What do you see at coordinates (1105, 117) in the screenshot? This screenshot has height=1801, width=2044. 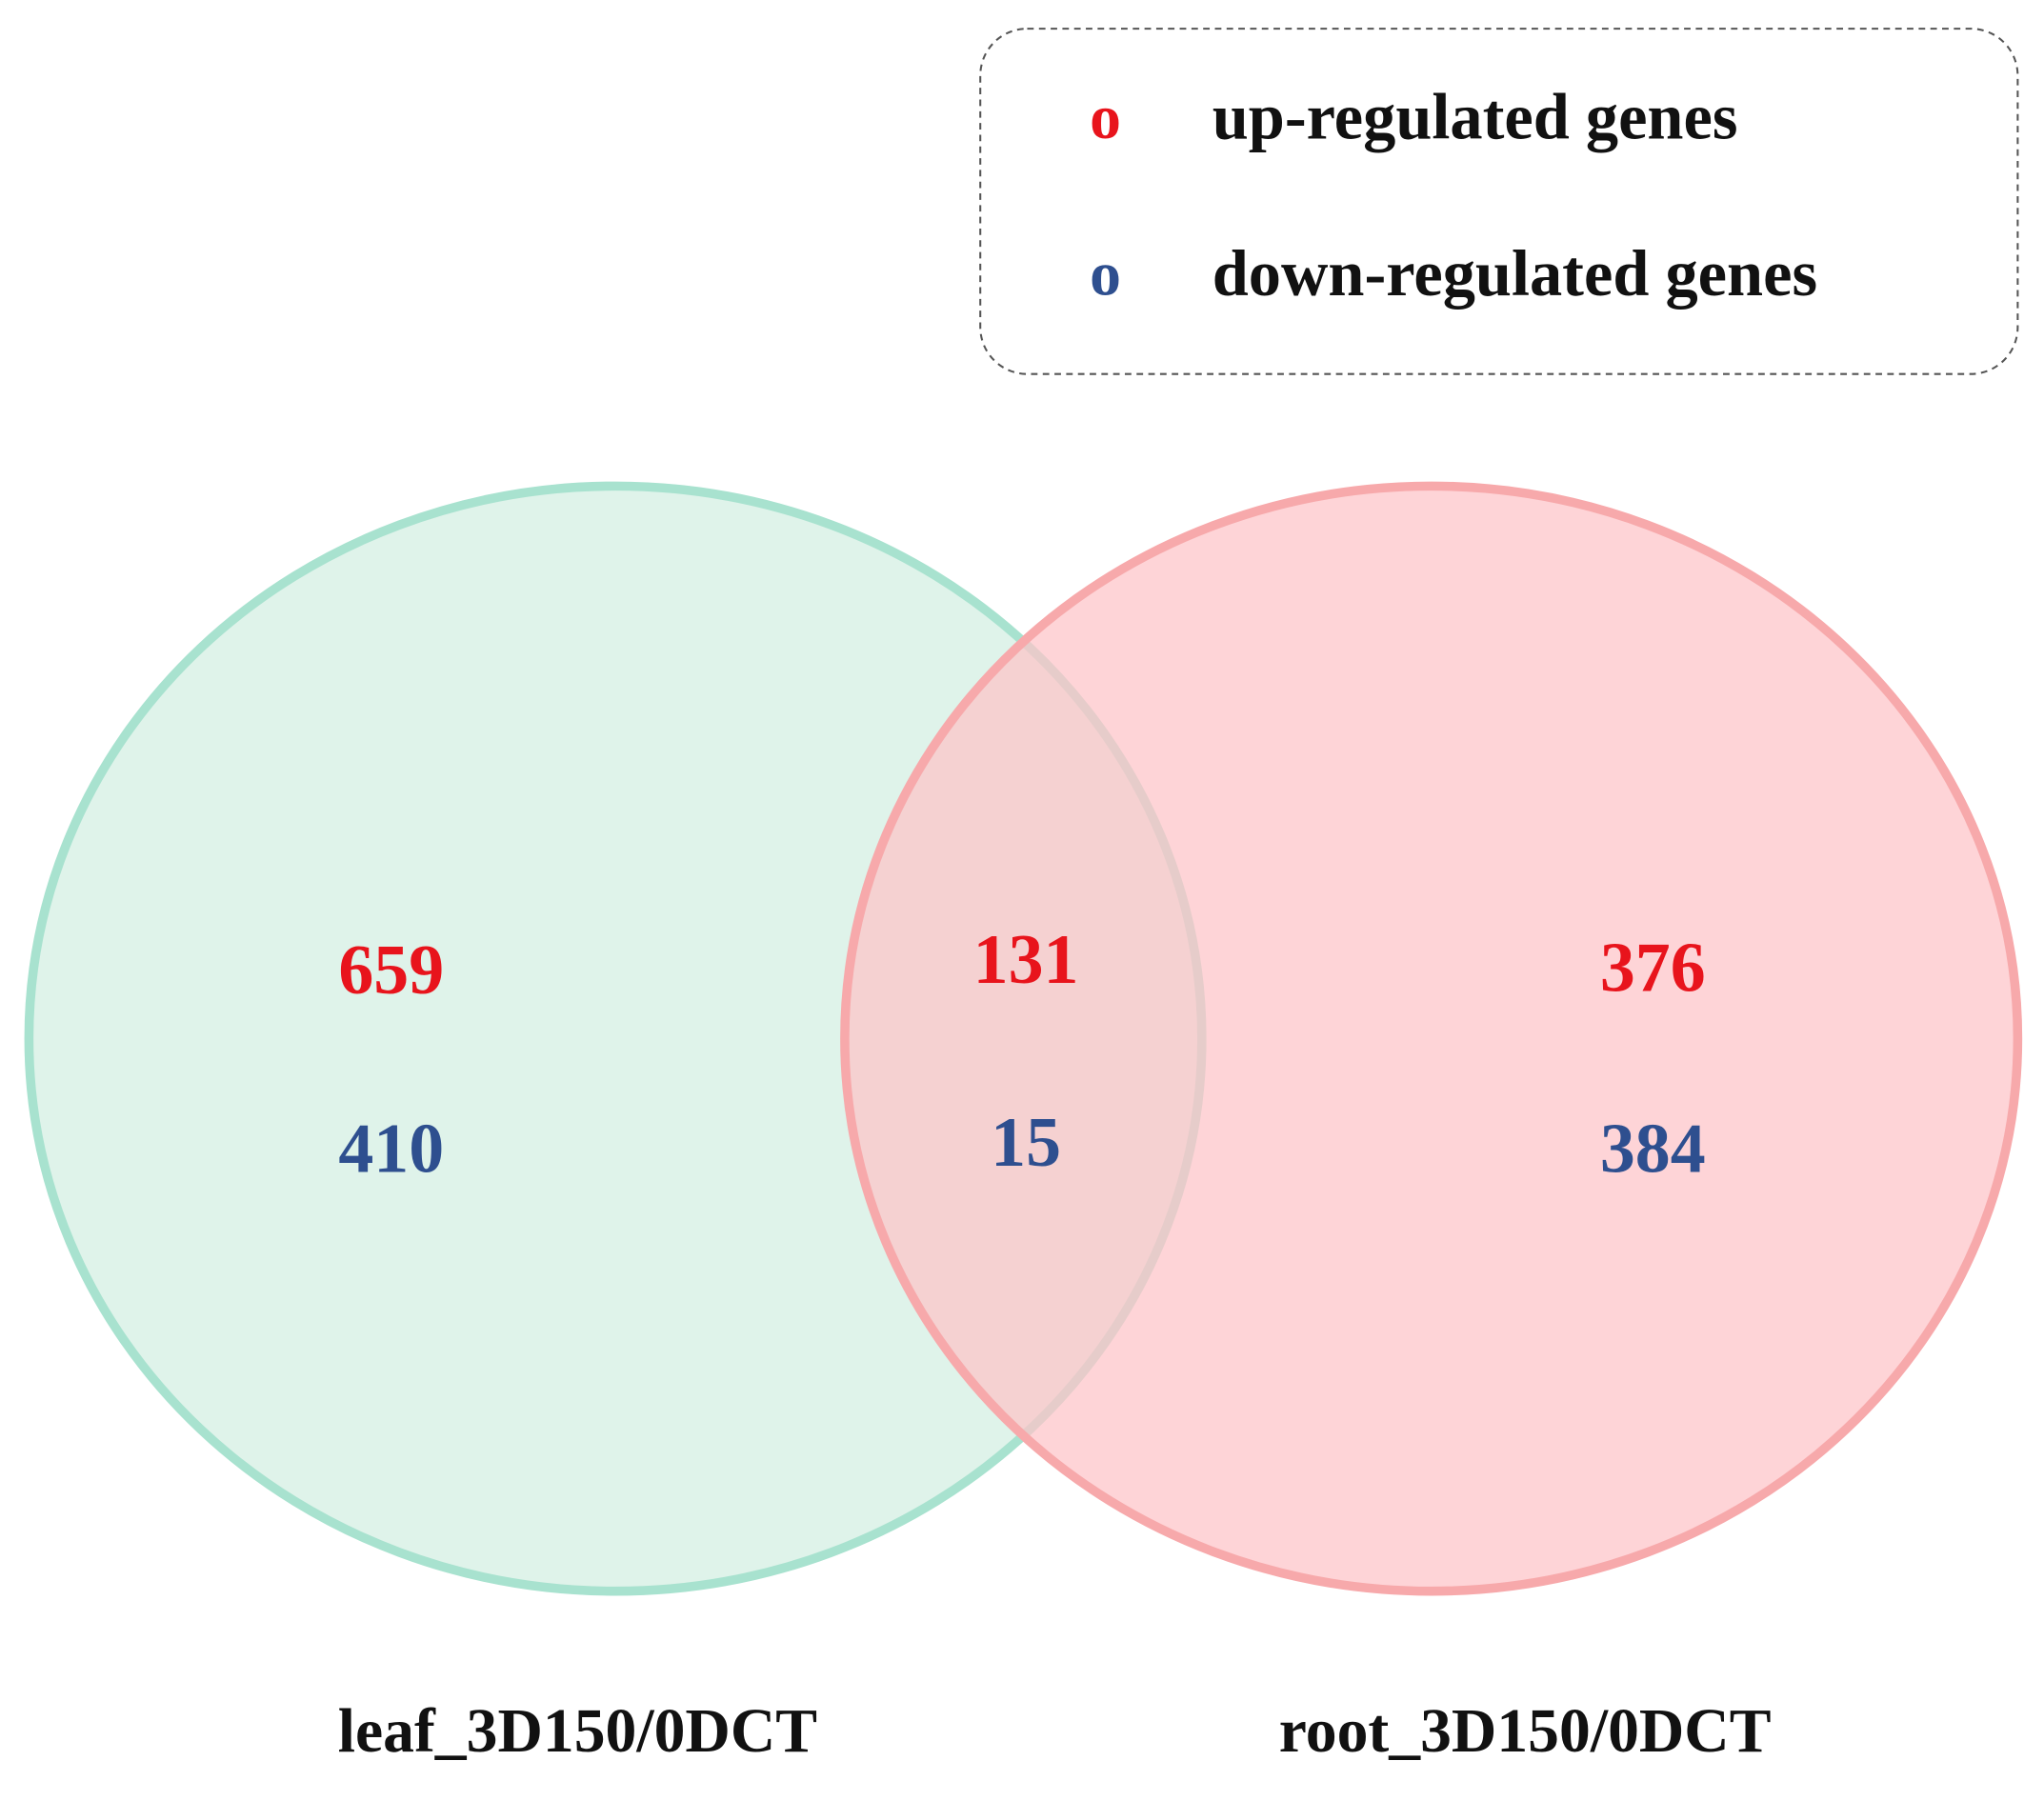 I see `legend-marker-up: o` at bounding box center [1105, 117].